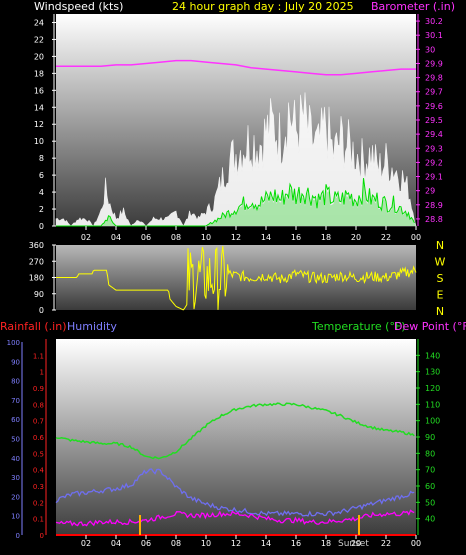  I want to click on lower-x-tick-label: 04, so click(116, 543).